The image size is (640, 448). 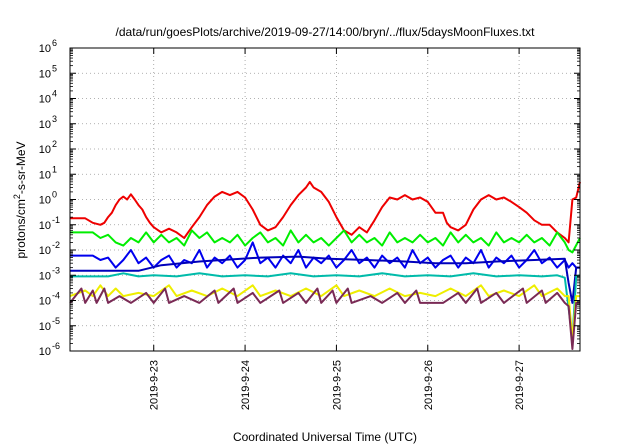 I want to click on x-axis-label: Coordinated Universal Time (UTC), so click(x=325, y=437).